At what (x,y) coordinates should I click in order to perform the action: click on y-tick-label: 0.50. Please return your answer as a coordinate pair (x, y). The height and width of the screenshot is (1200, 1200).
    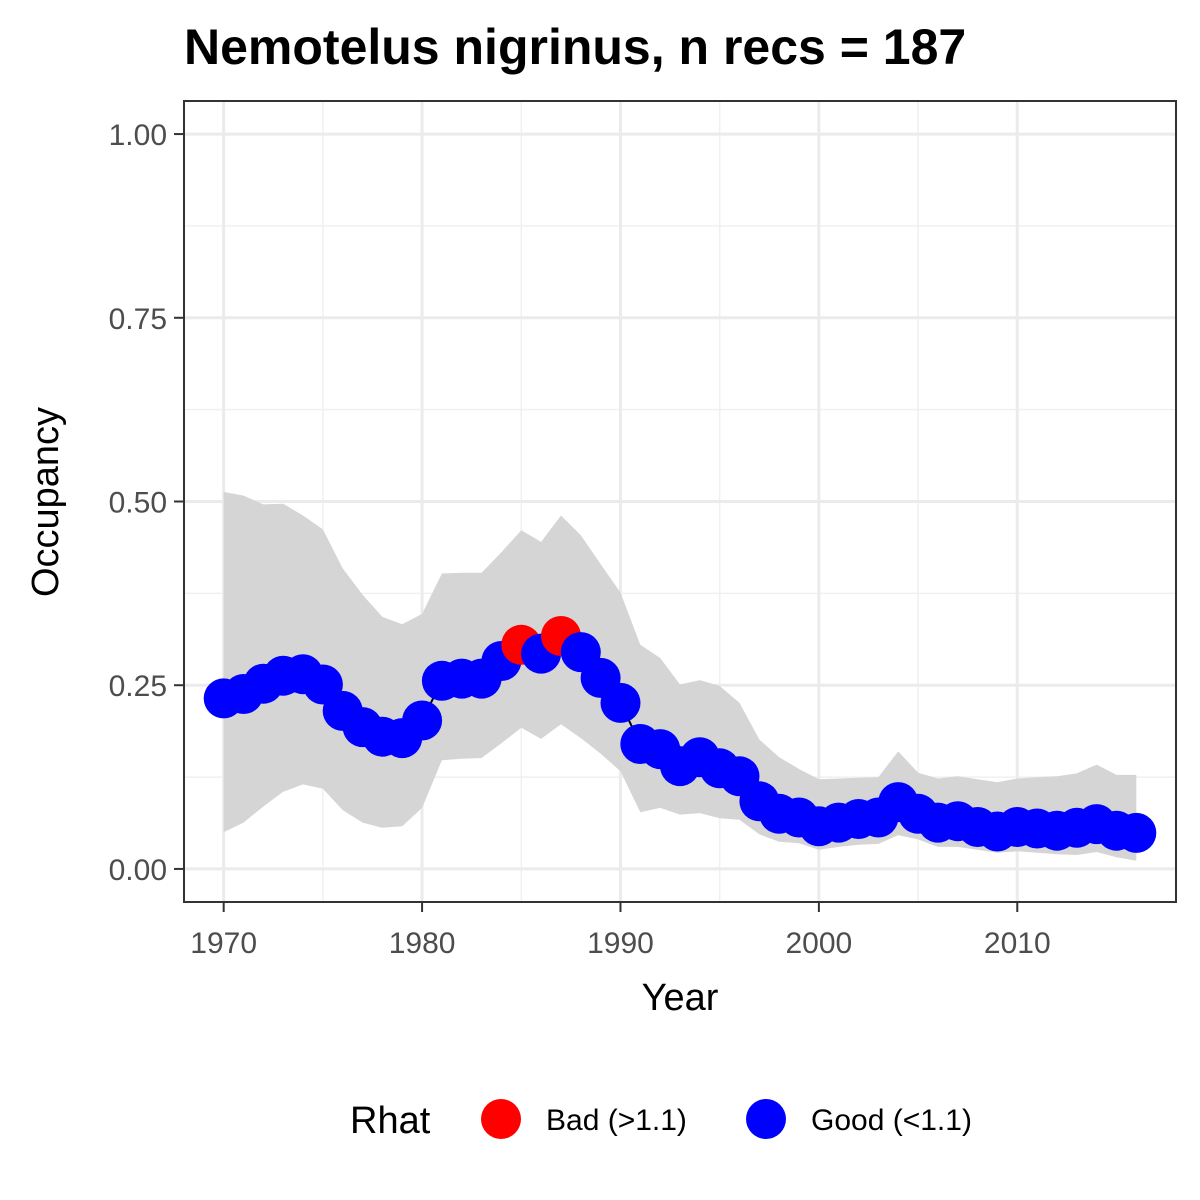
    Looking at the image, I should click on (138, 503).